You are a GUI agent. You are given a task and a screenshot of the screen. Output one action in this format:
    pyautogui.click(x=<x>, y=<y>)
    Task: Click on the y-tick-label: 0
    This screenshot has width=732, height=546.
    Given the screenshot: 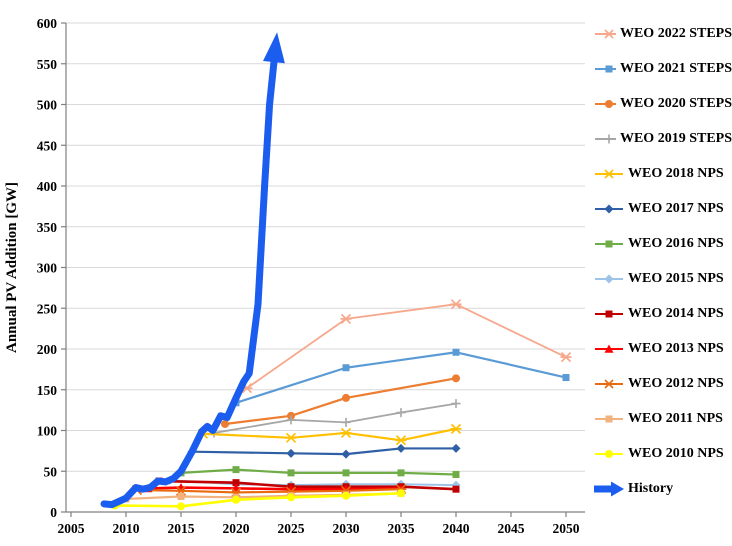 What is the action you would take?
    pyautogui.click(x=53, y=512)
    